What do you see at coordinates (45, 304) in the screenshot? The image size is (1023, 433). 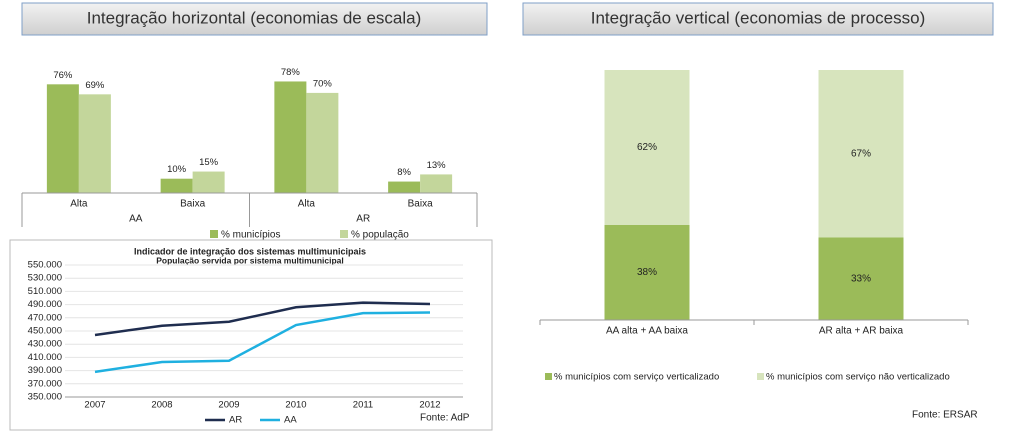 I see `y-tick-label: 490.000` at bounding box center [45, 304].